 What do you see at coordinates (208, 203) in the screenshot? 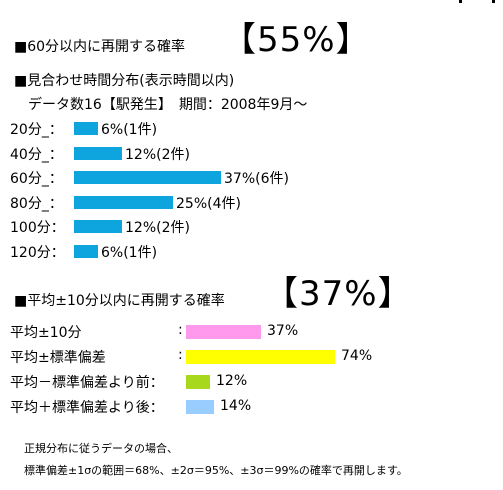
I see `dist-value-label: 25%(4件)` at bounding box center [208, 203].